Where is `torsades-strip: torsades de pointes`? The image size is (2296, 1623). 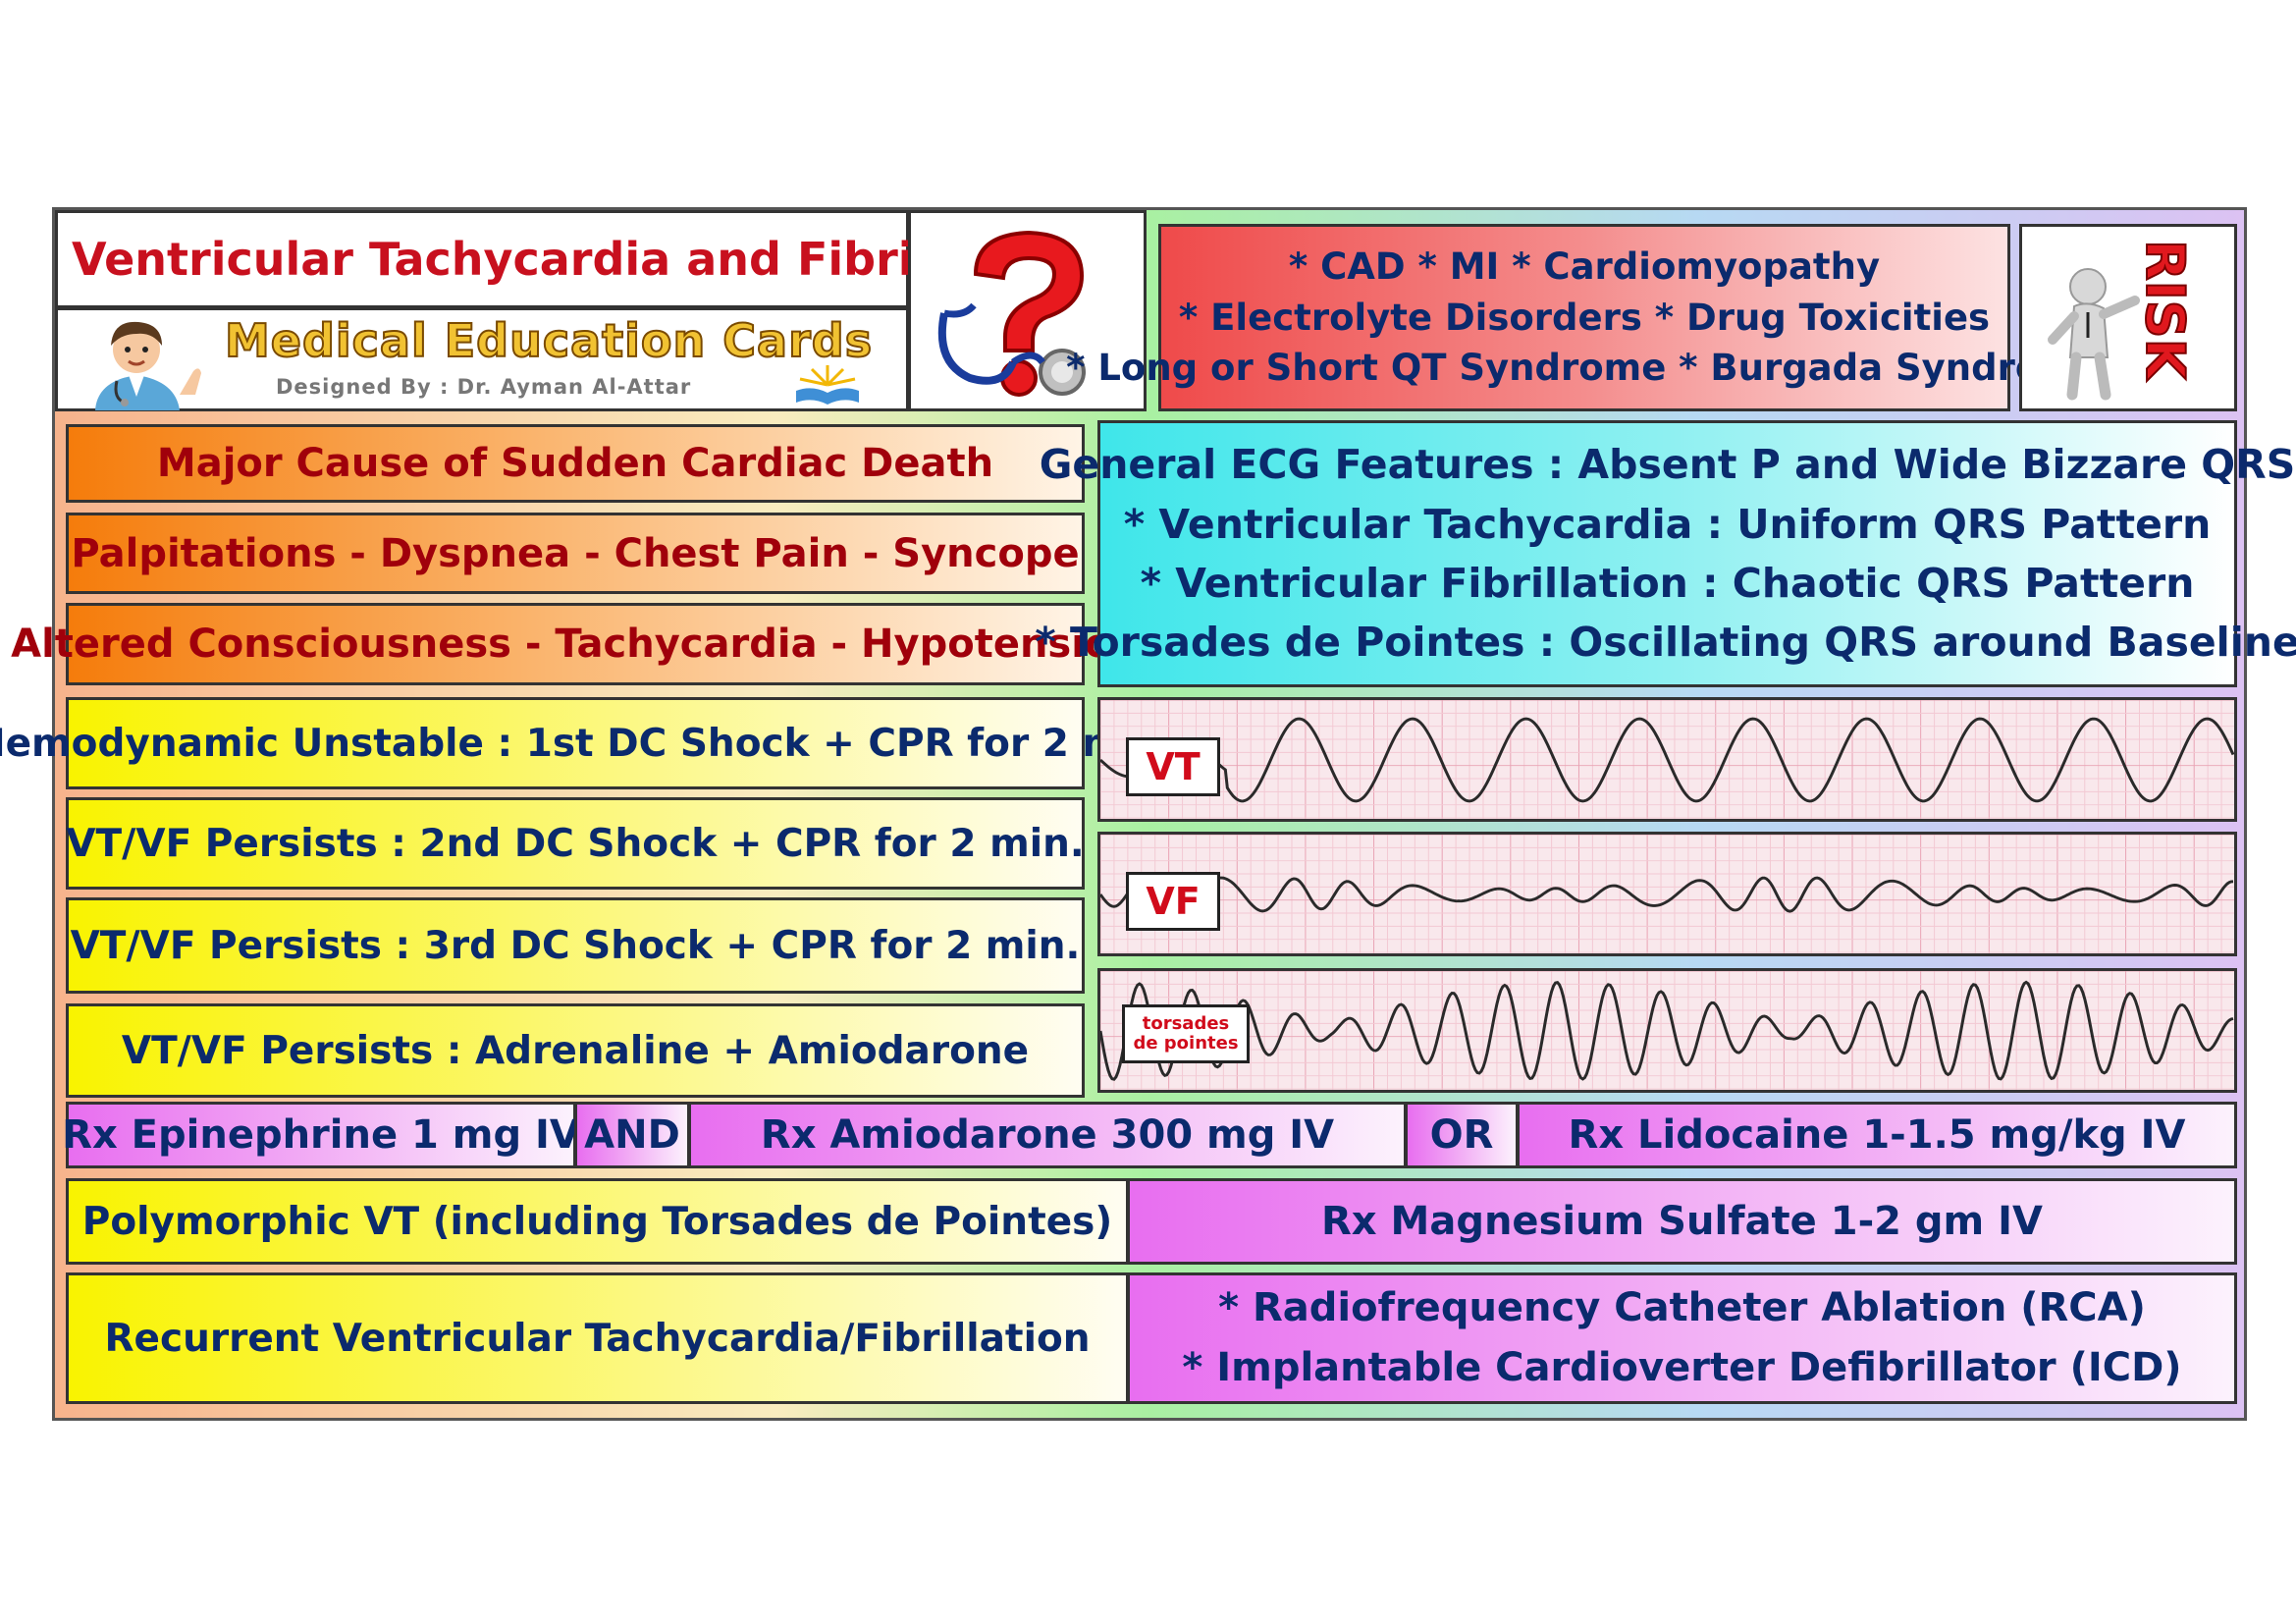
torsades-strip: torsades de pointes is located at coordinates (1667, 1030).